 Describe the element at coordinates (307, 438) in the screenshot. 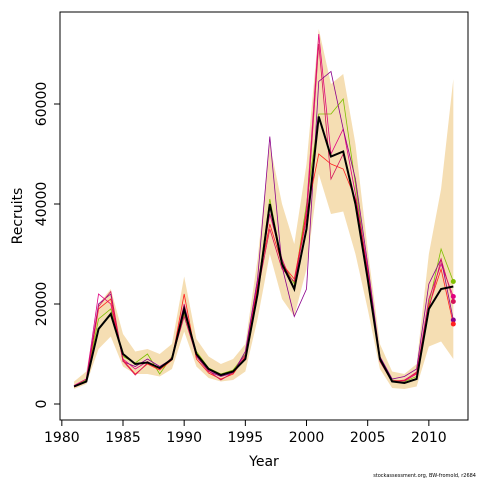

I see `x-tick-label: 2000` at that location.